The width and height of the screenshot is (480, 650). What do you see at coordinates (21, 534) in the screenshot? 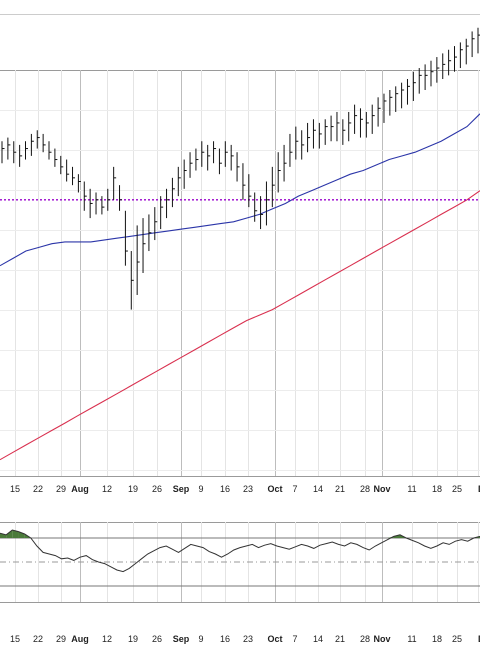
I see `overbought-segment` at bounding box center [21, 534].